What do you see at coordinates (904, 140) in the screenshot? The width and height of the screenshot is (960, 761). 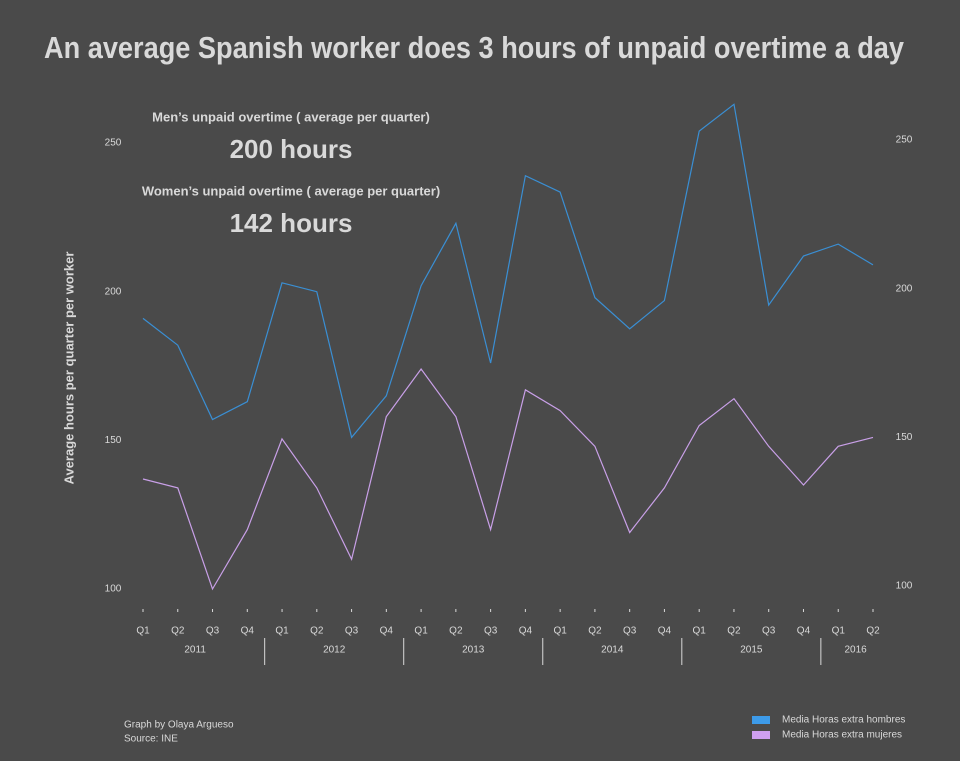 I see `y2-tick-label: 250` at bounding box center [904, 140].